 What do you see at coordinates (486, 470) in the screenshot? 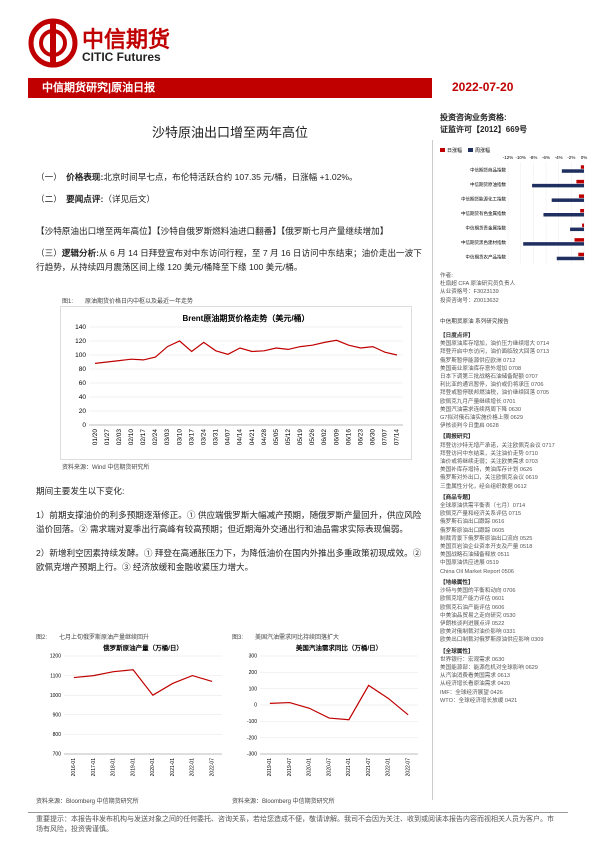
I see `report-link: 美国补库存增持，美油库存计划 0626` at bounding box center [486, 470].